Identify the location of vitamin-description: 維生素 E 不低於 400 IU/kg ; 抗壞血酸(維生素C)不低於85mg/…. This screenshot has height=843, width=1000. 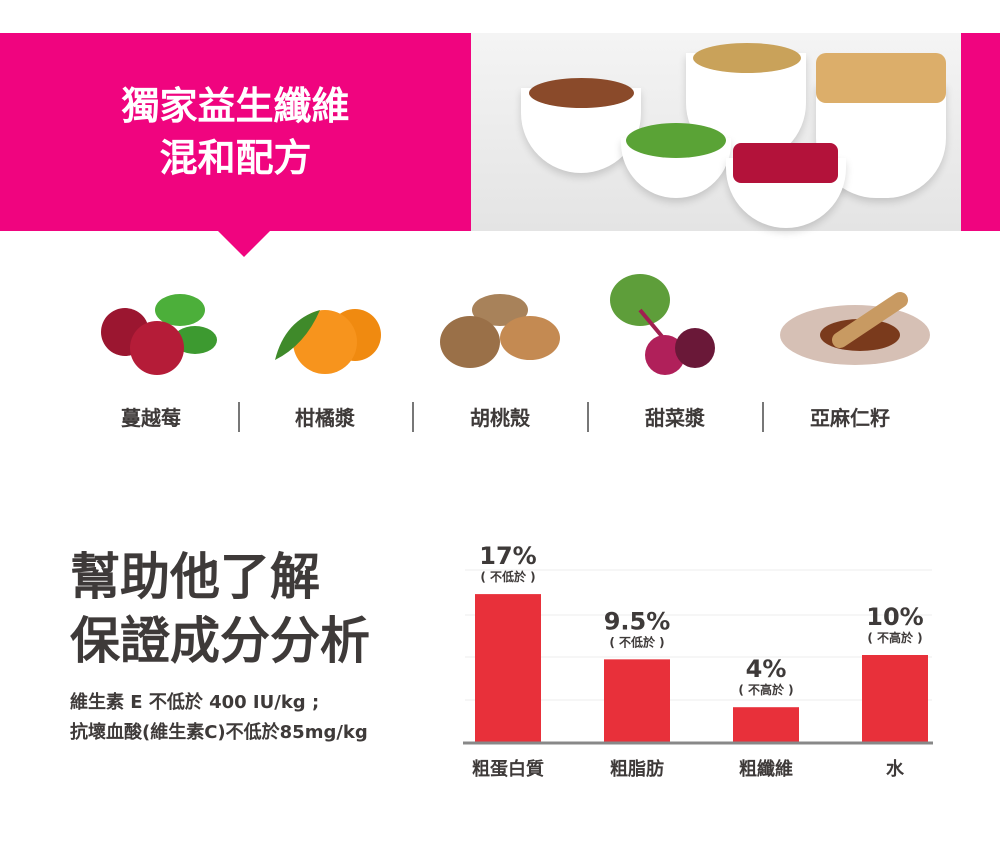
(219, 718).